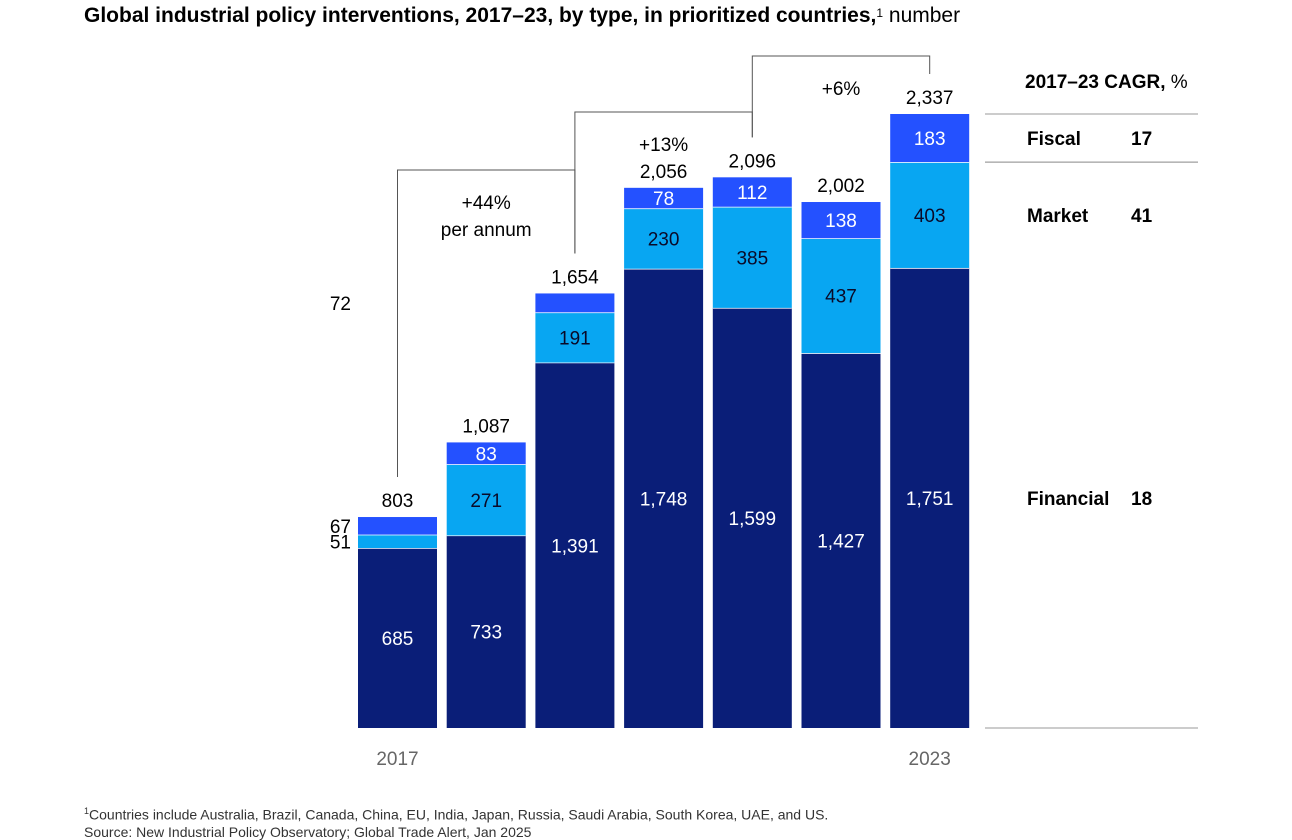  What do you see at coordinates (753, 161) in the screenshot?
I see `total-label: 2,096` at bounding box center [753, 161].